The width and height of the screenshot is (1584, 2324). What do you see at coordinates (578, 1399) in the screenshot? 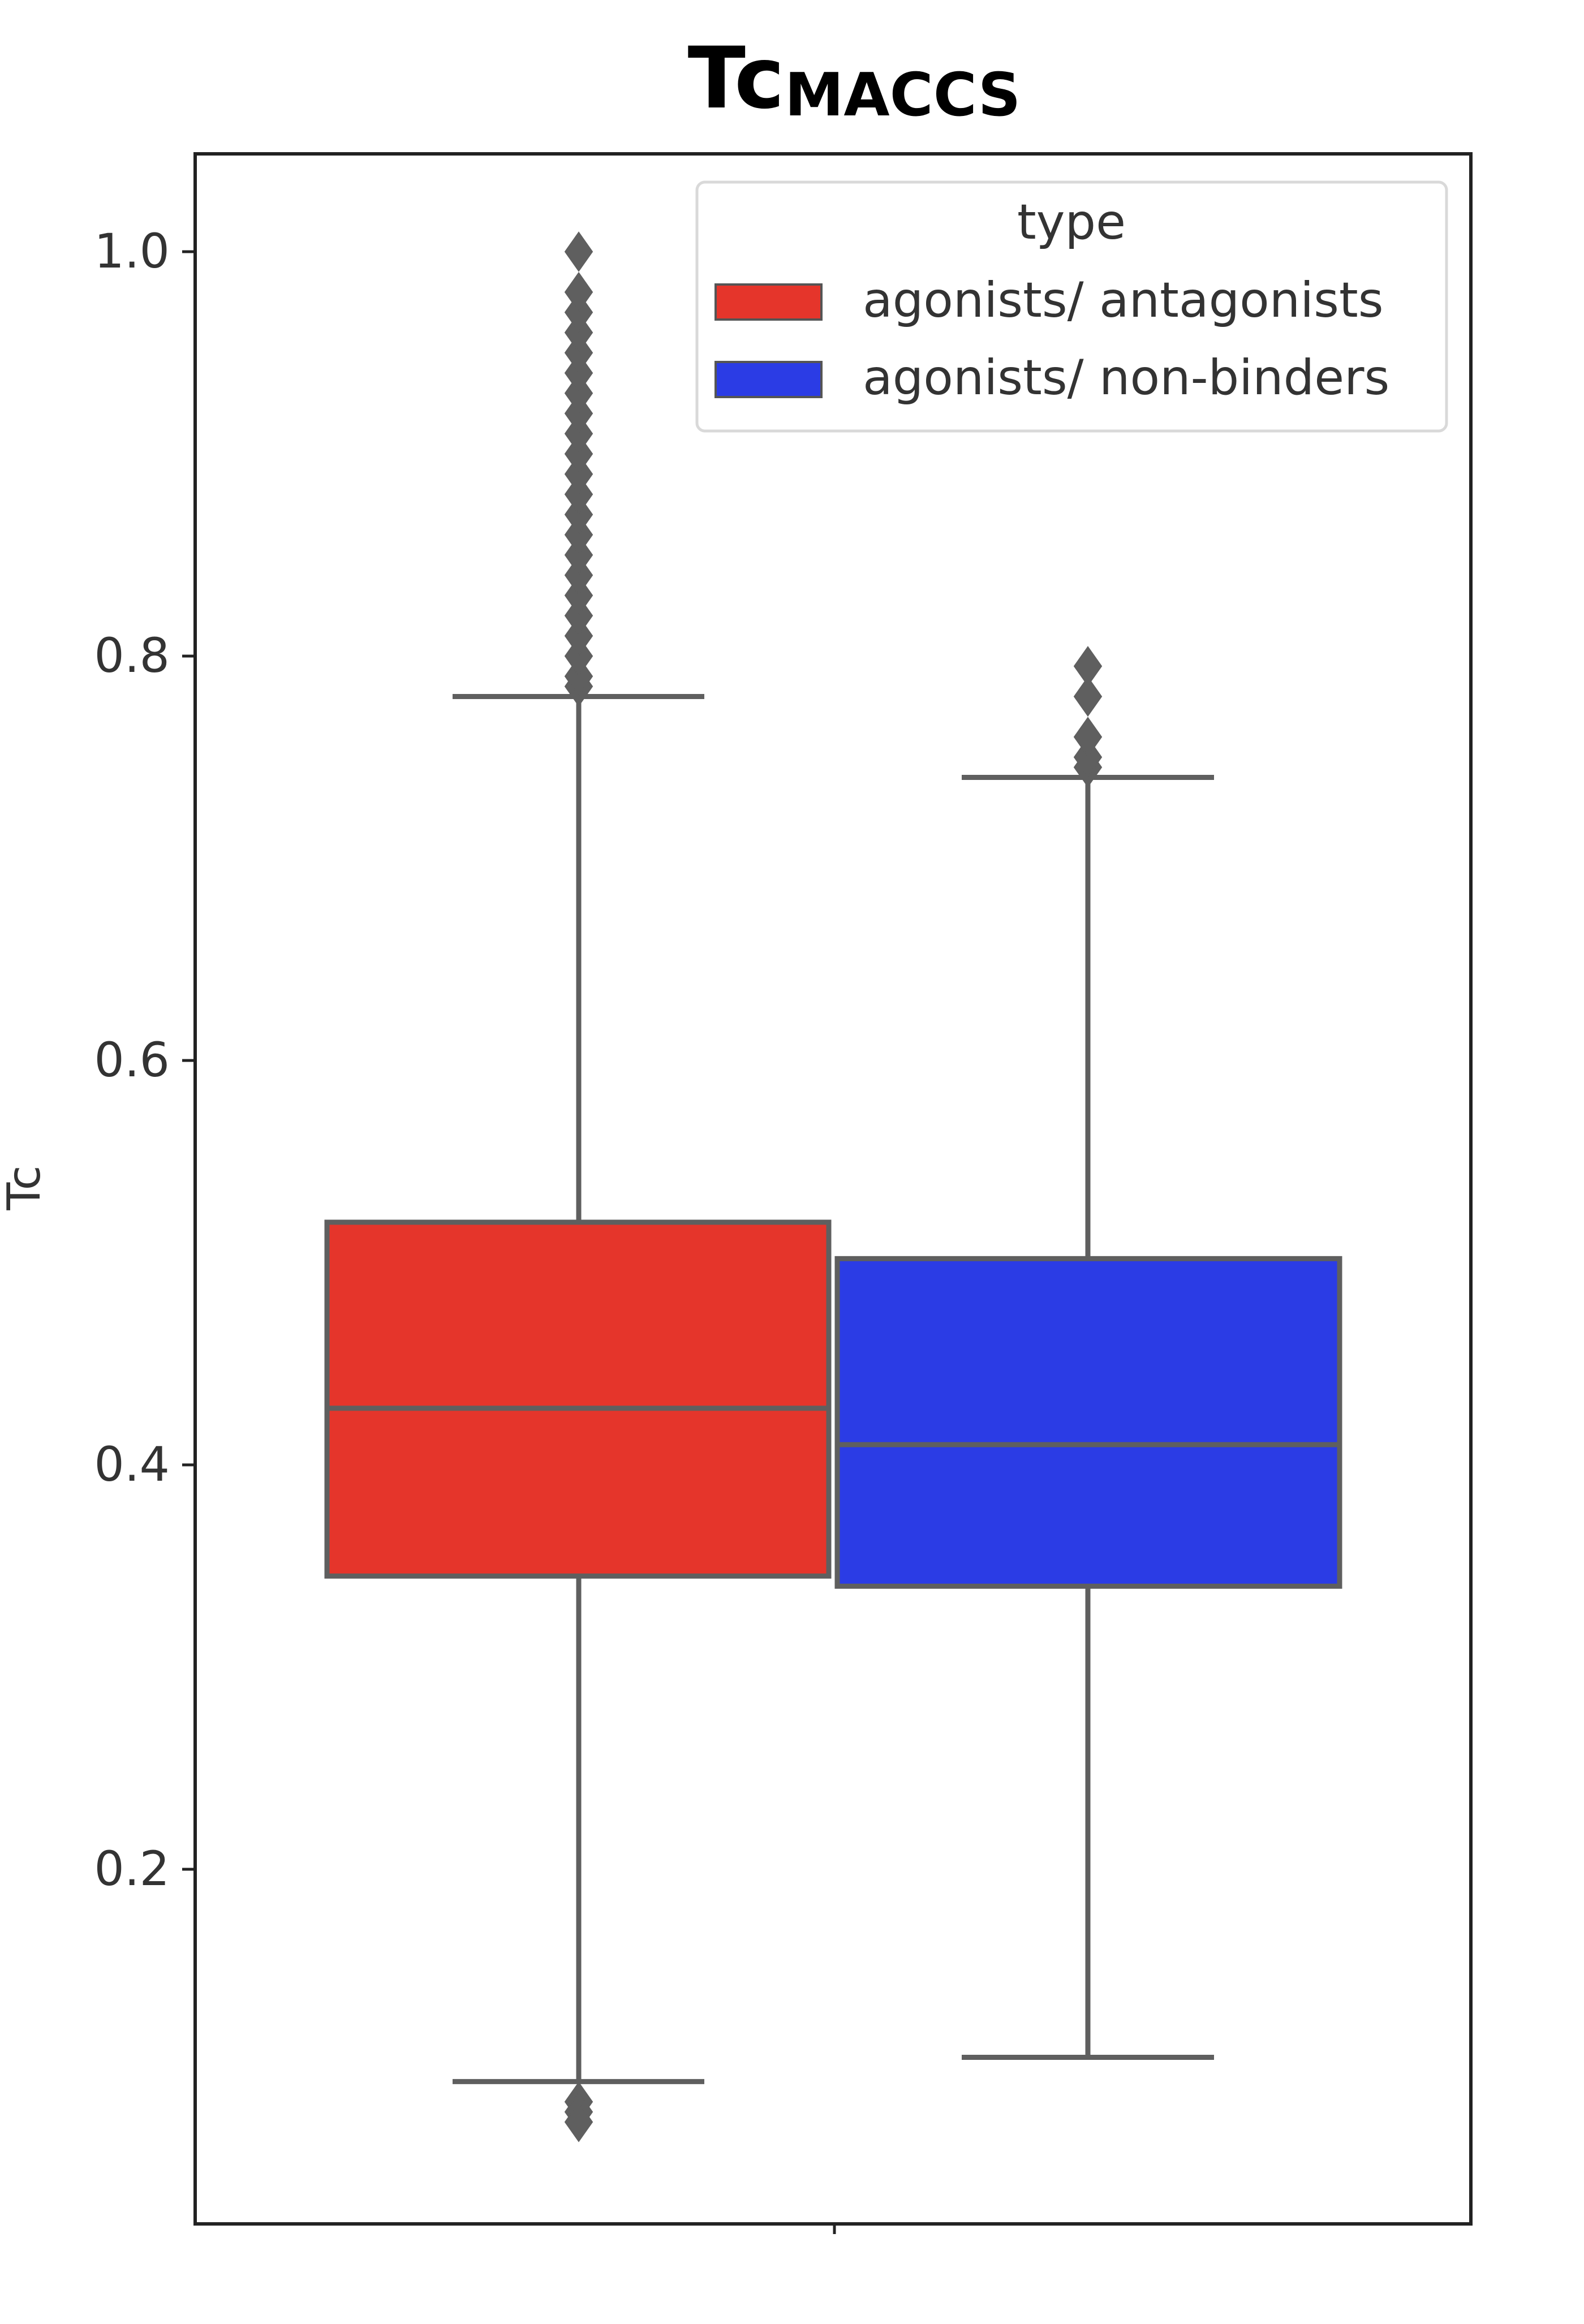
I see `box-agonists-antagonists` at bounding box center [578, 1399].